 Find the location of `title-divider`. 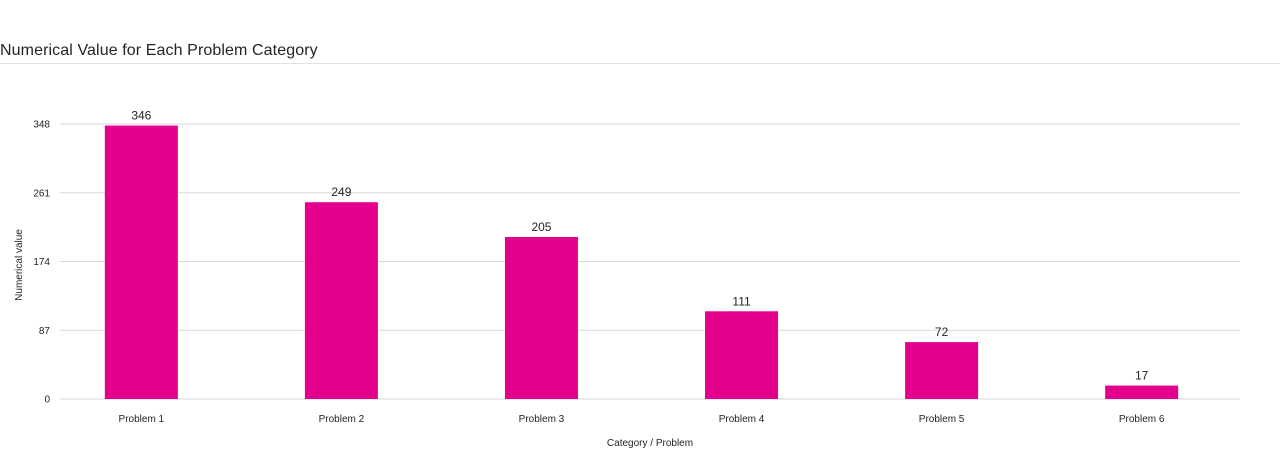

title-divider is located at coordinates (640, 63).